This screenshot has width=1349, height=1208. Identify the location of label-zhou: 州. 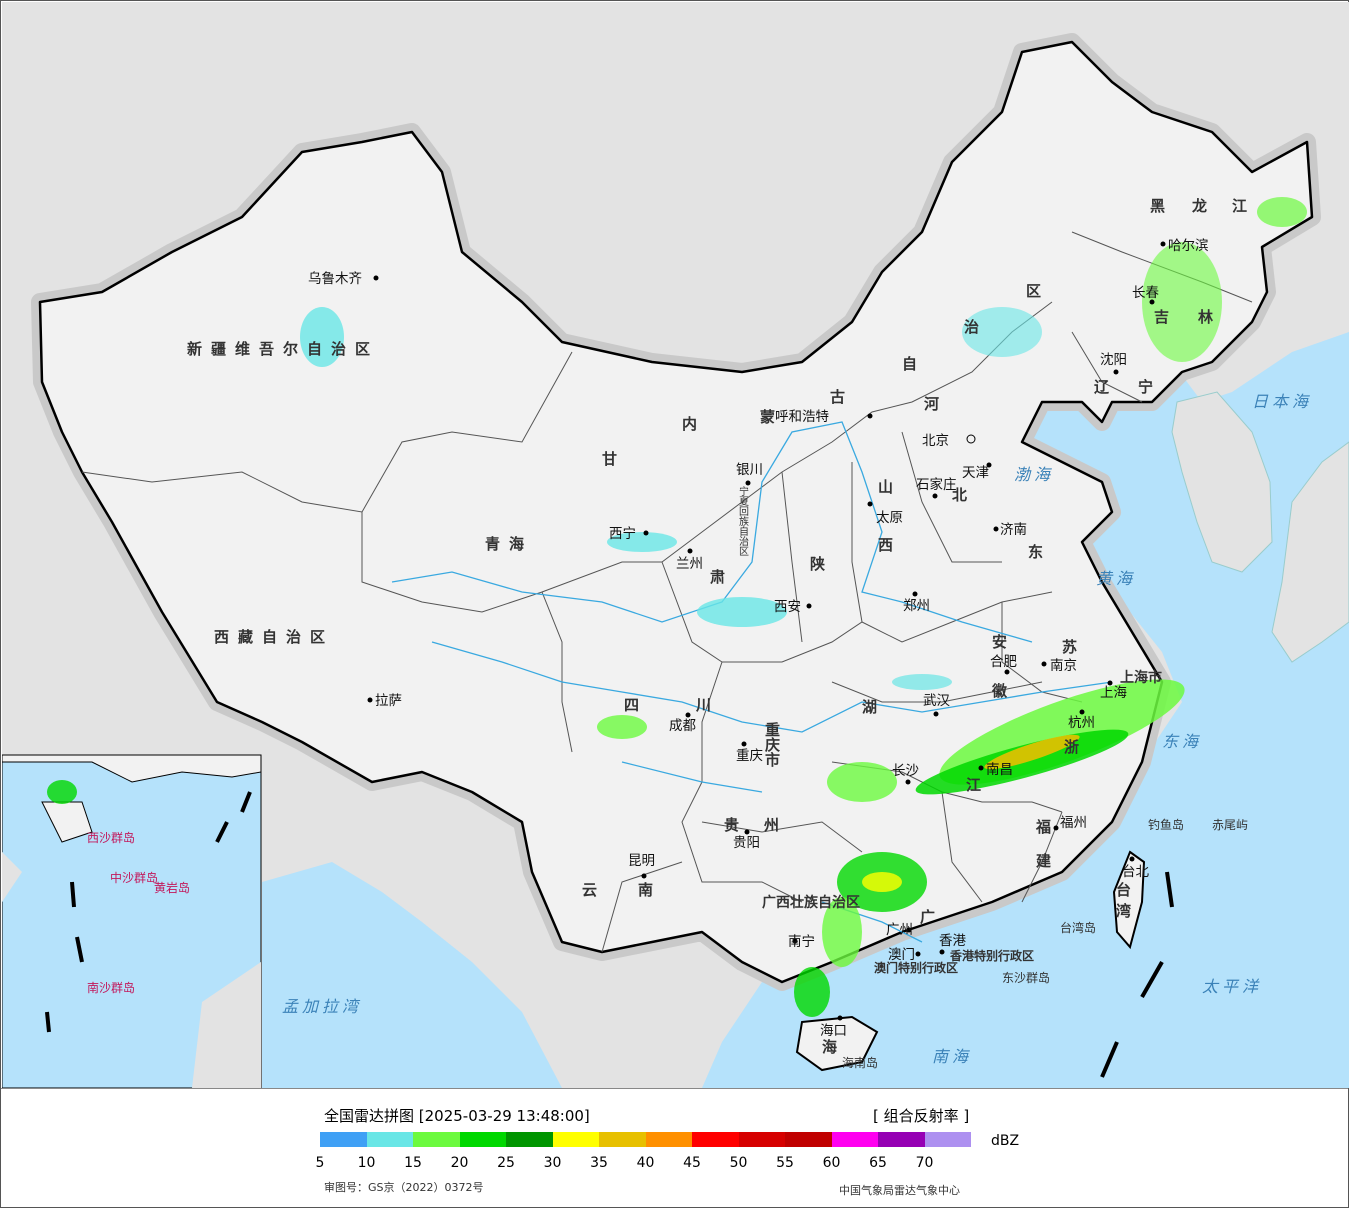
(775, 825).